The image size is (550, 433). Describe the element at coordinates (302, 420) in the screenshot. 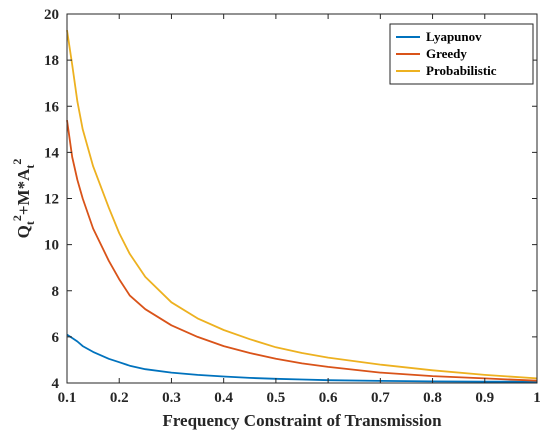

I see `x-axis-title: Frequency Constraint of Transmission` at that location.